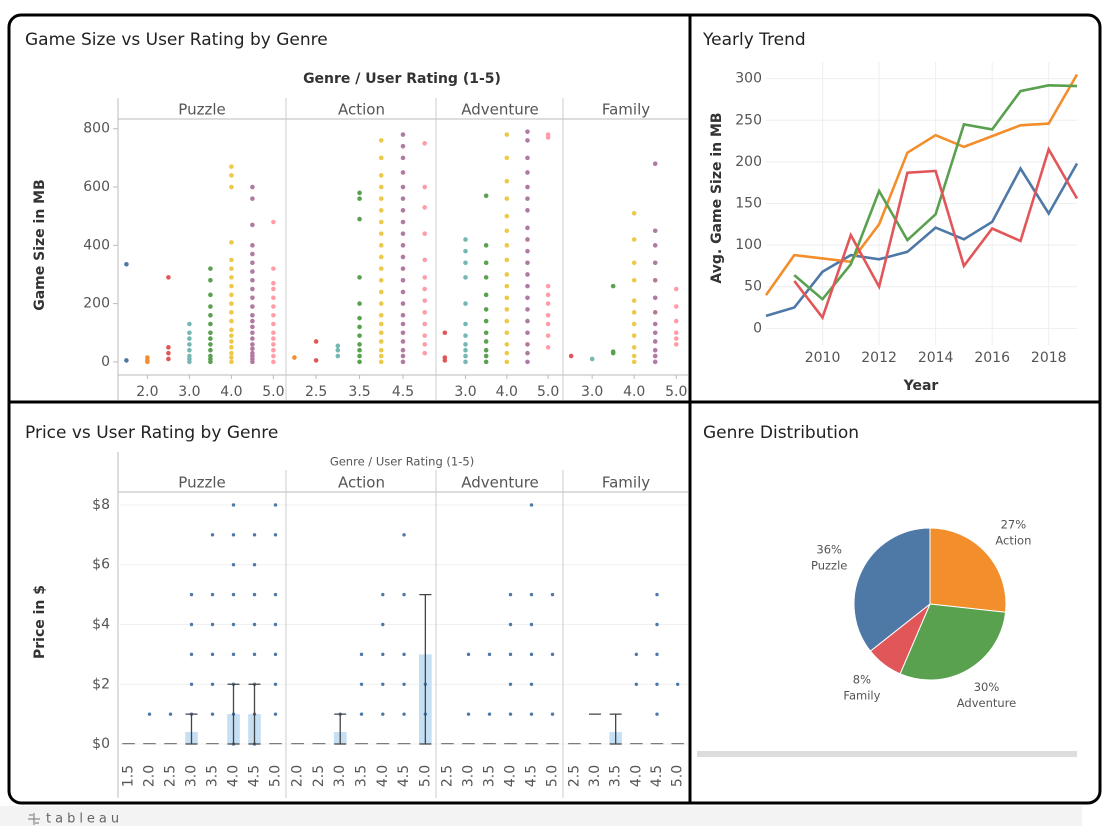 The height and width of the screenshot is (826, 1116). Describe the element at coordinates (861, 696) in the screenshot. I see `pie-category-label: Family` at that location.